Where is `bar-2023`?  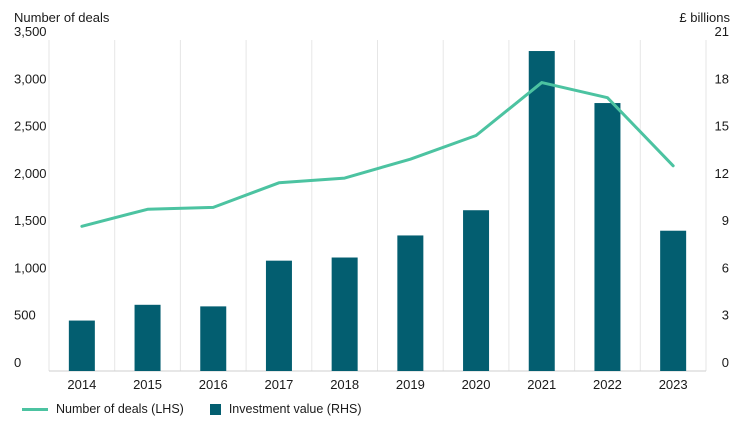
bar-2023 is located at coordinates (673, 300).